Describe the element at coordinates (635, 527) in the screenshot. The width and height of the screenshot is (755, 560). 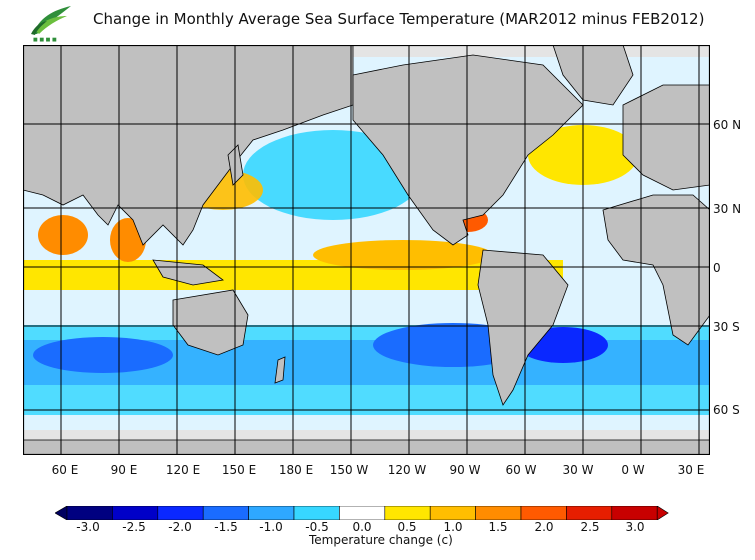
I see `colorbar-tick-label: 3.0` at that location.